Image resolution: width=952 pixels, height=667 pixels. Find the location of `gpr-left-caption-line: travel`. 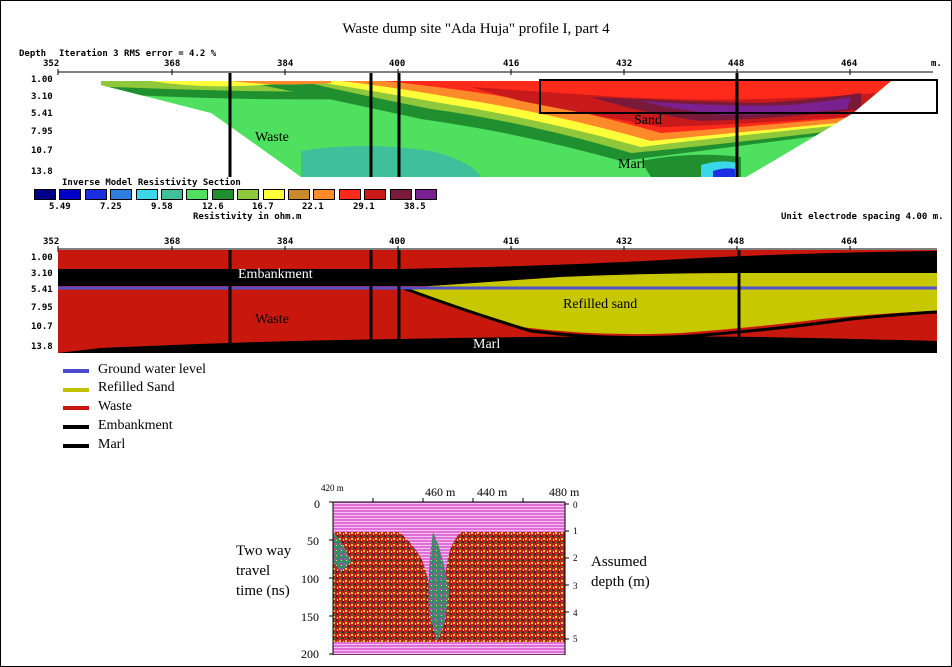

gpr-left-caption-line: travel is located at coordinates (253, 571).